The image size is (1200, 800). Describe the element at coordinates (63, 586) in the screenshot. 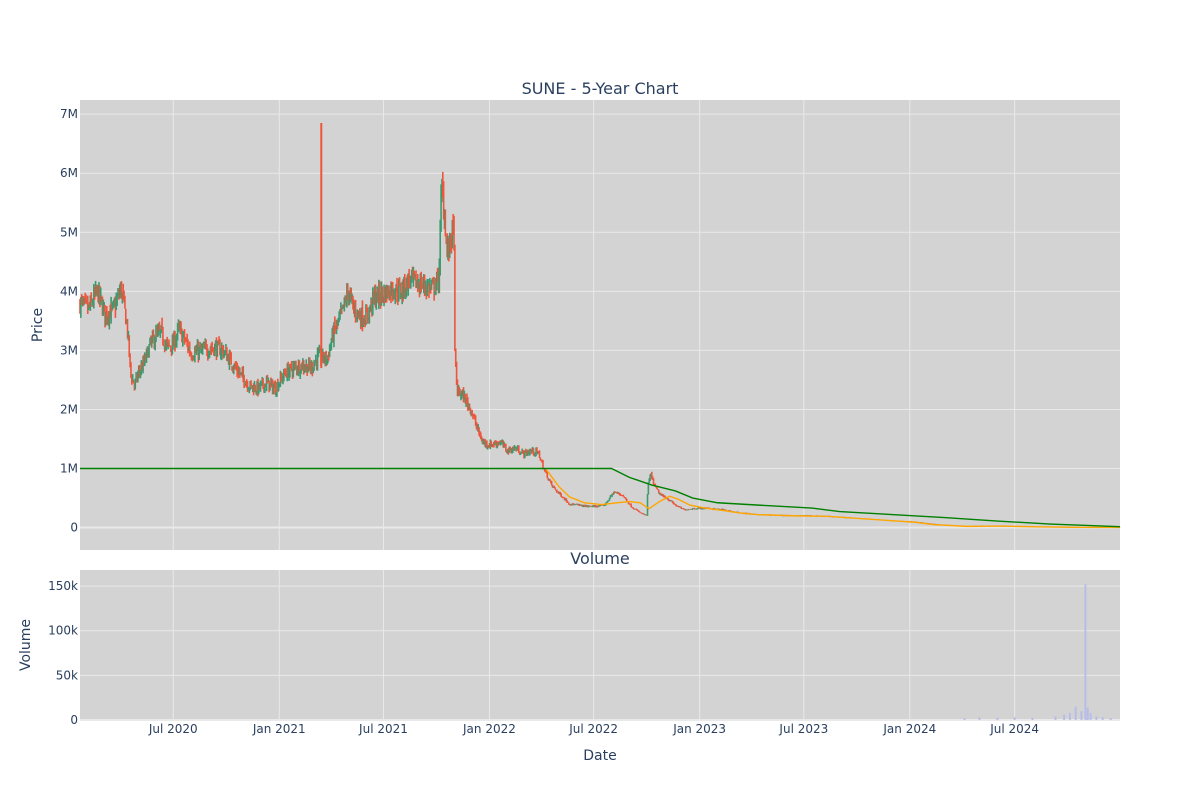

I see `volume-tick-label: 150k` at that location.